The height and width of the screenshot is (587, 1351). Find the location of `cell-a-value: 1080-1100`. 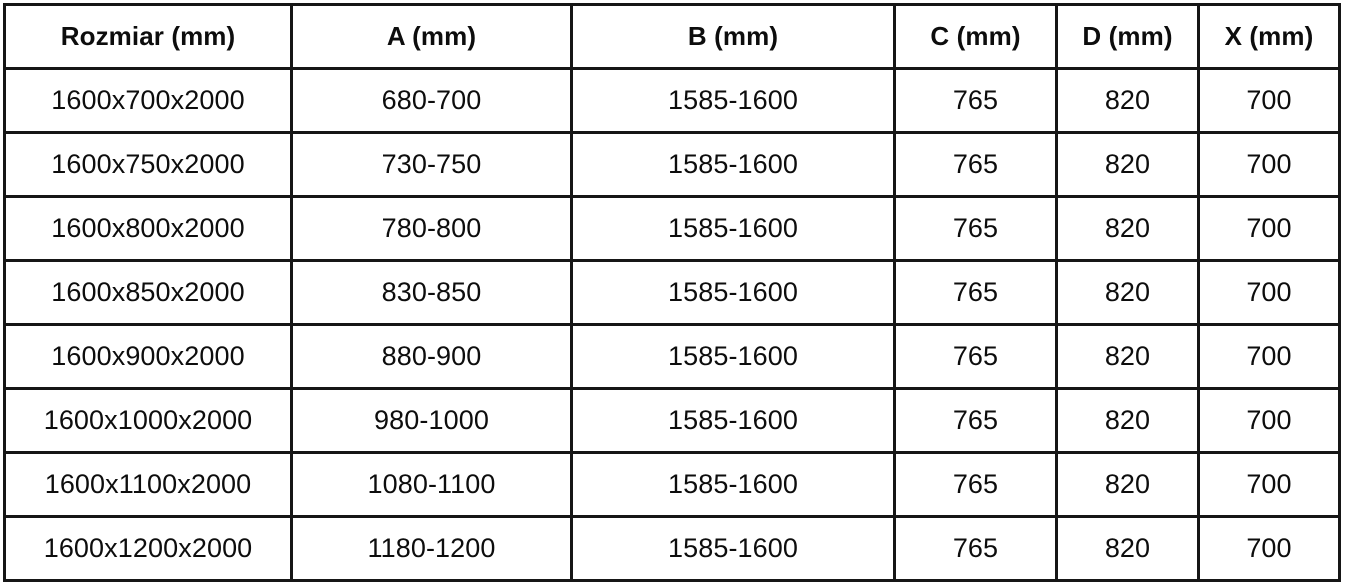

cell-a-value: 1080-1100 is located at coordinates (431, 484).